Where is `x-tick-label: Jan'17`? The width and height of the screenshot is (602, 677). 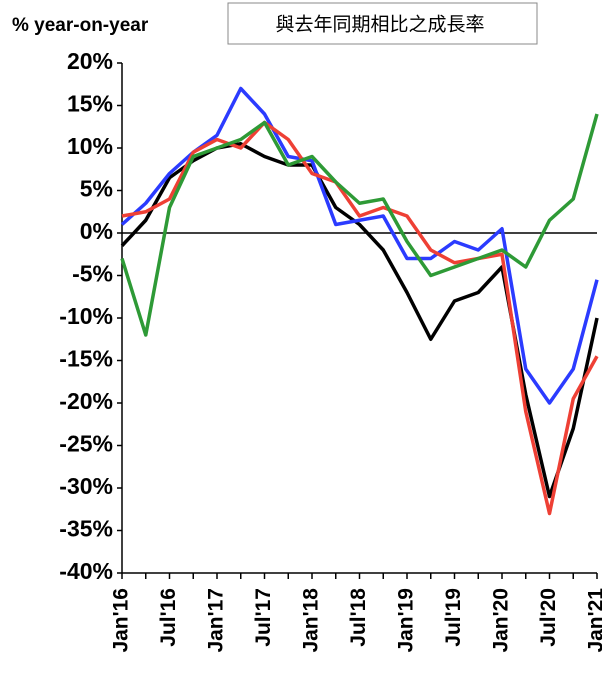 x-tick-label: Jan'17 is located at coordinates (216, 620).